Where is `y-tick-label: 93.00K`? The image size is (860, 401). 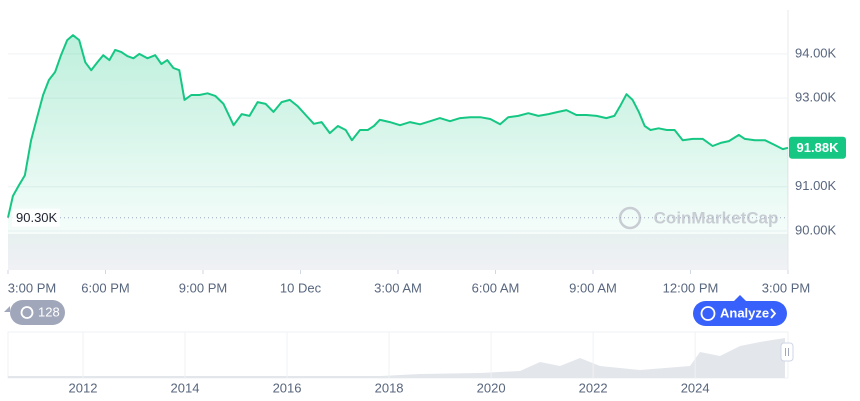 y-tick-label: 93.00K is located at coordinates (816, 97).